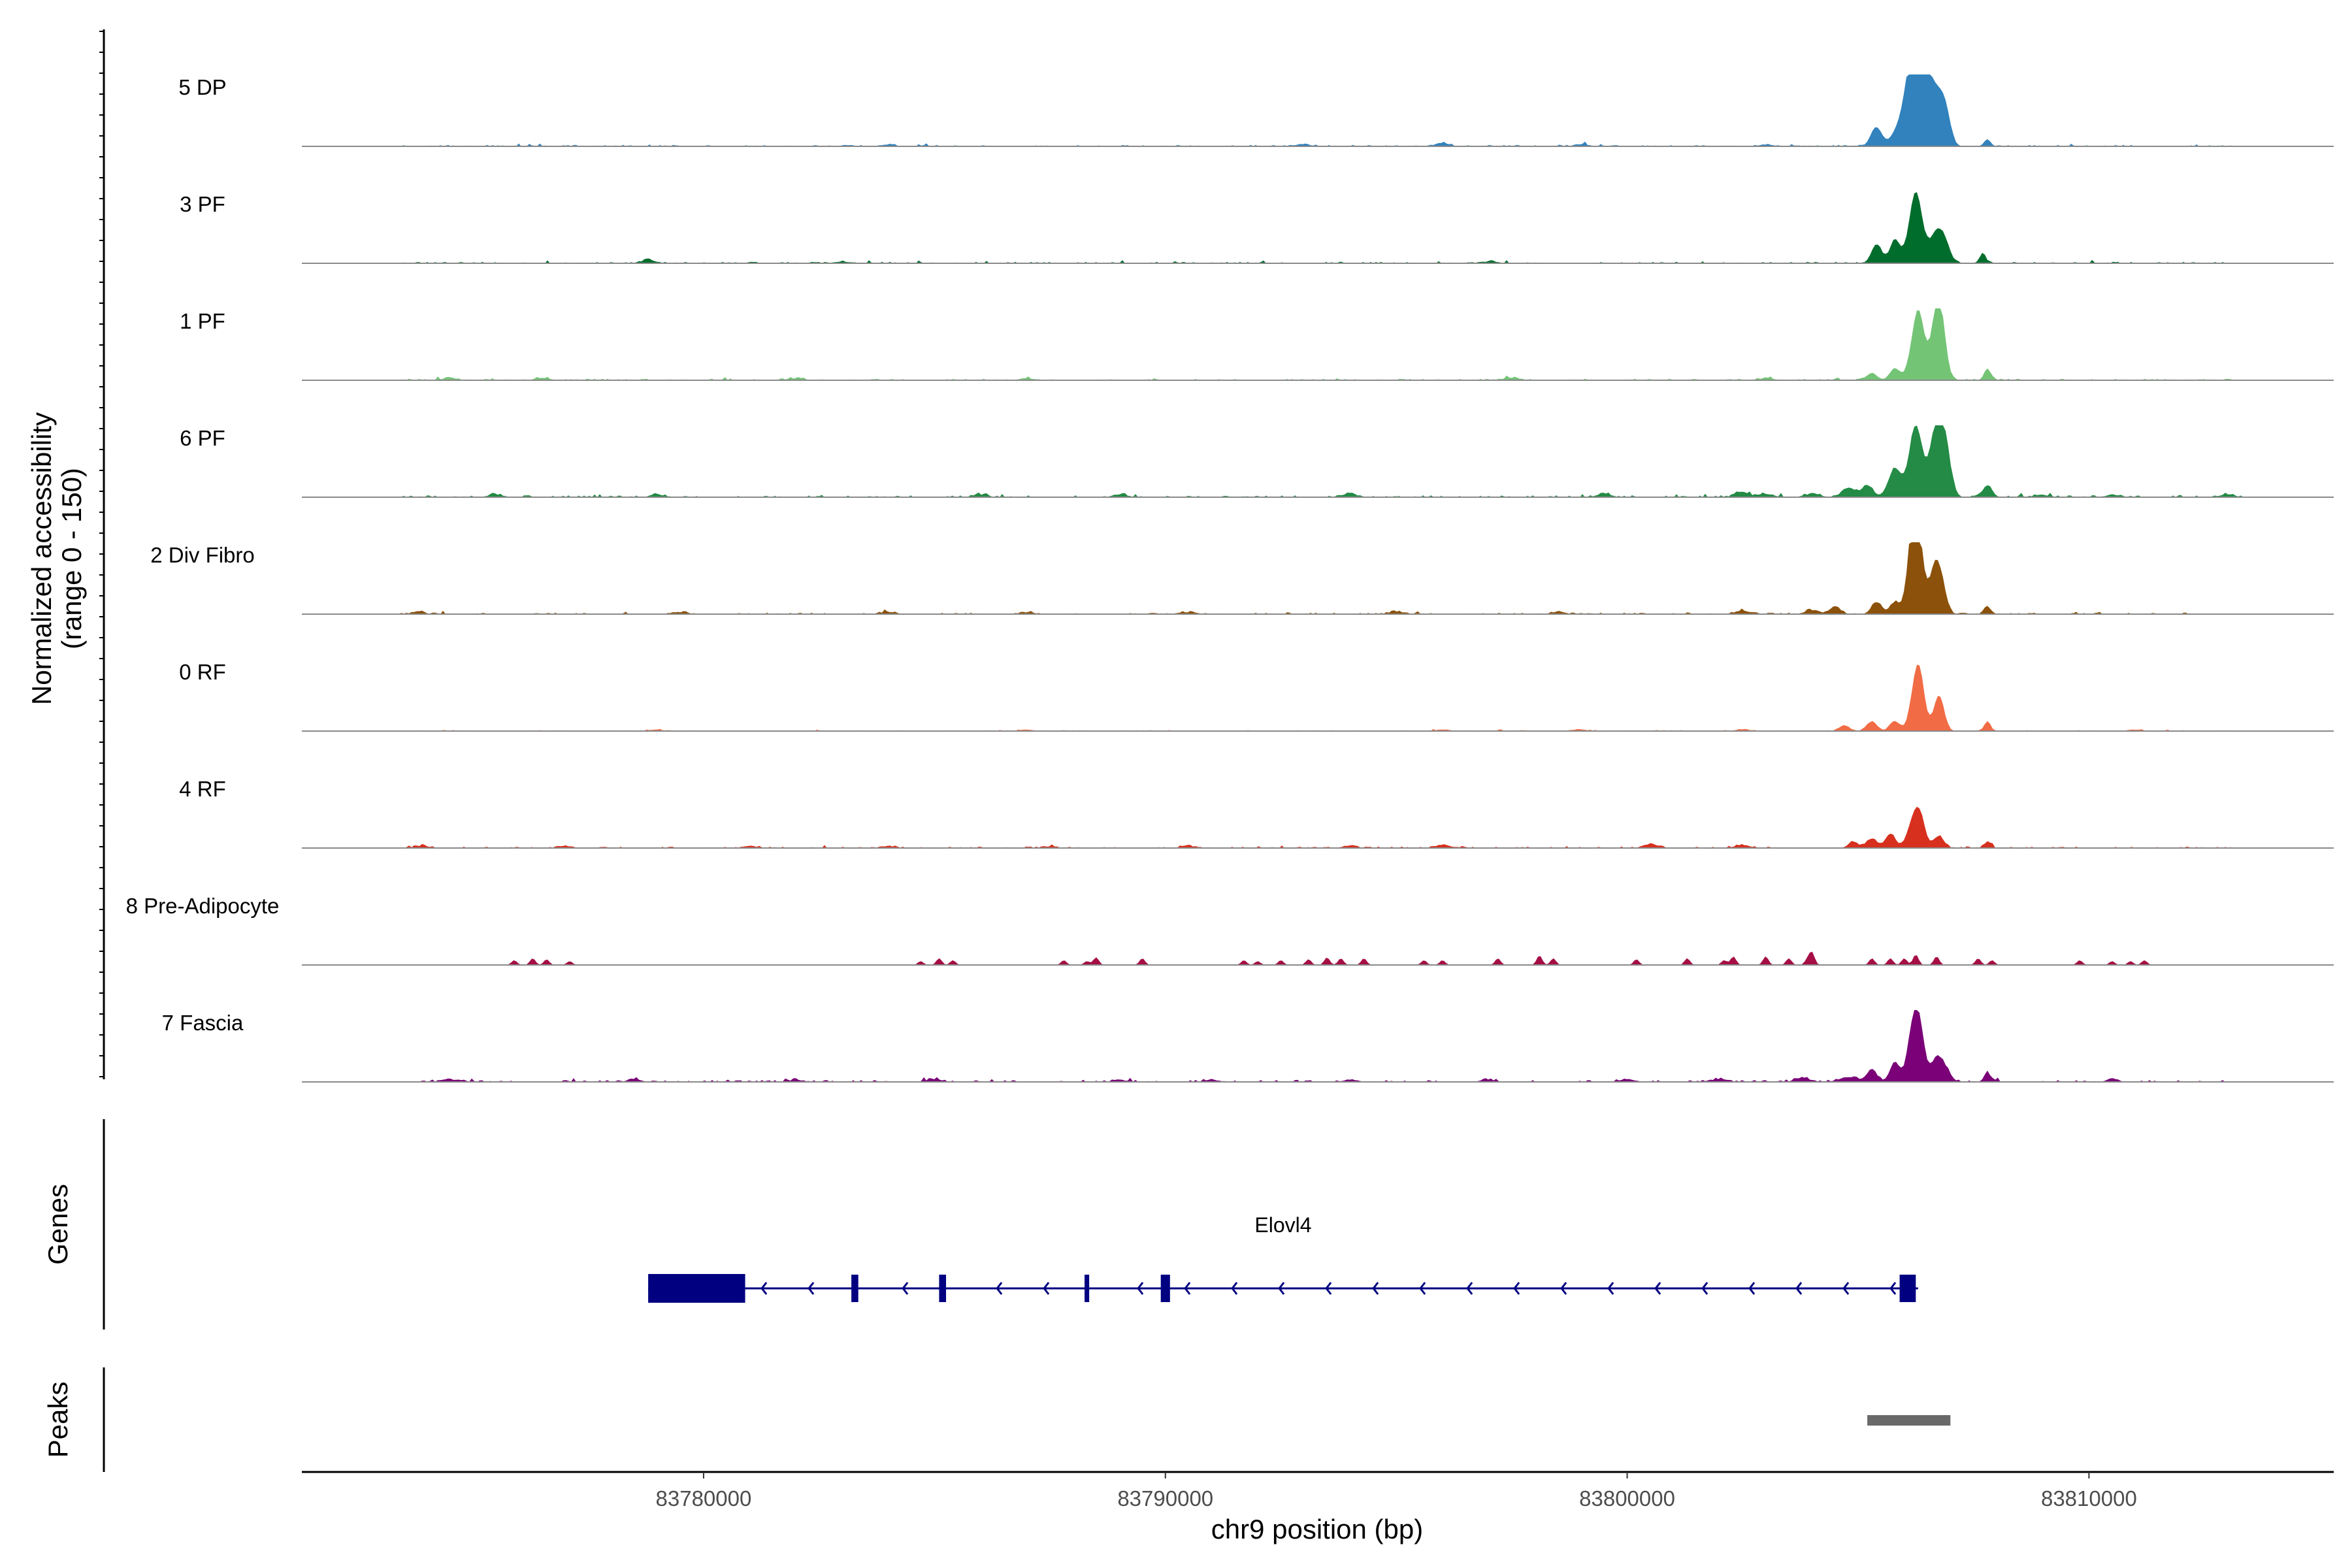  Describe the element at coordinates (1627, 1498) in the screenshot. I see `x-tick-label: 83800000` at that location.